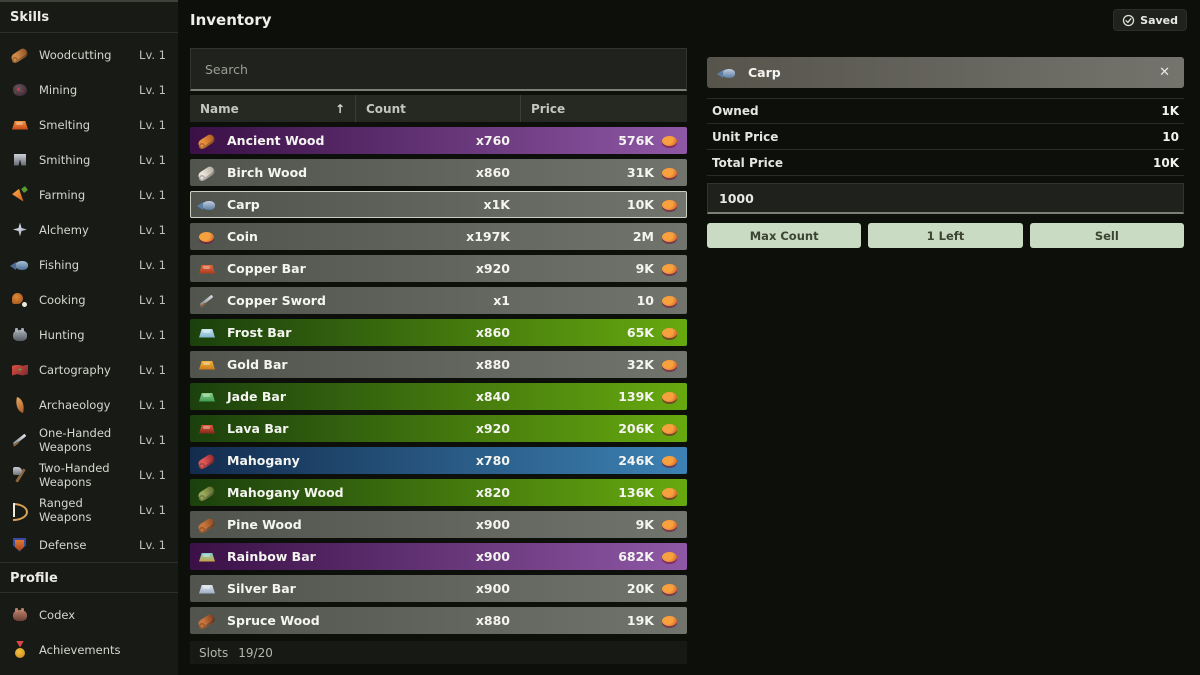 The width and height of the screenshot is (1200, 675). Describe the element at coordinates (89, 671) in the screenshot. I see `sidebar-item-item` at that location.